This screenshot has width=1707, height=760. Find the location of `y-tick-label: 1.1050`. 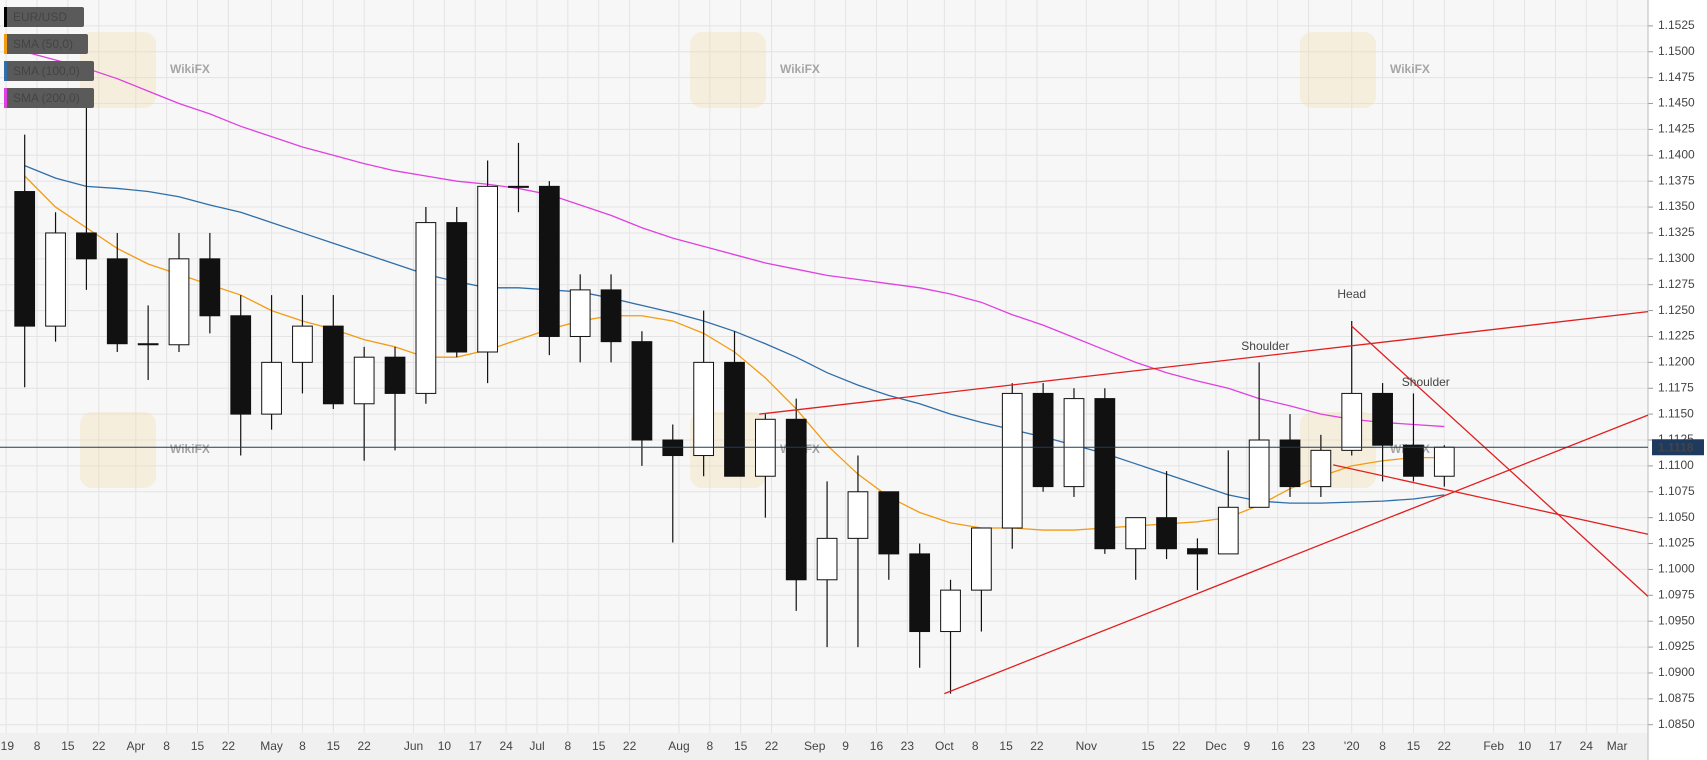

y-tick-label: 1.1050 is located at coordinates (1676, 517).